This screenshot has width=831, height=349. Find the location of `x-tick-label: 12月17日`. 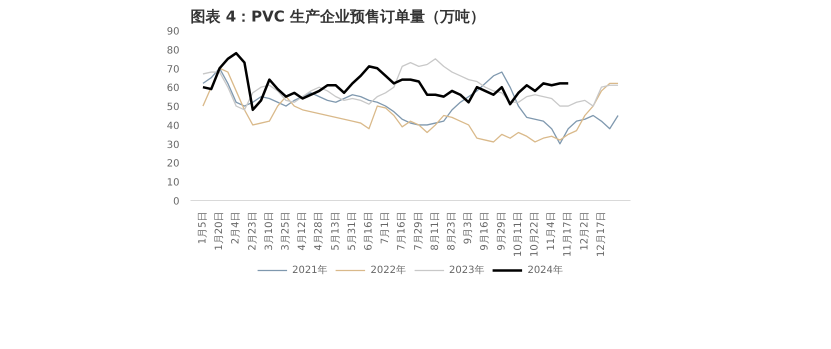

x-tick-label: 12月17日 is located at coordinates (601, 234).